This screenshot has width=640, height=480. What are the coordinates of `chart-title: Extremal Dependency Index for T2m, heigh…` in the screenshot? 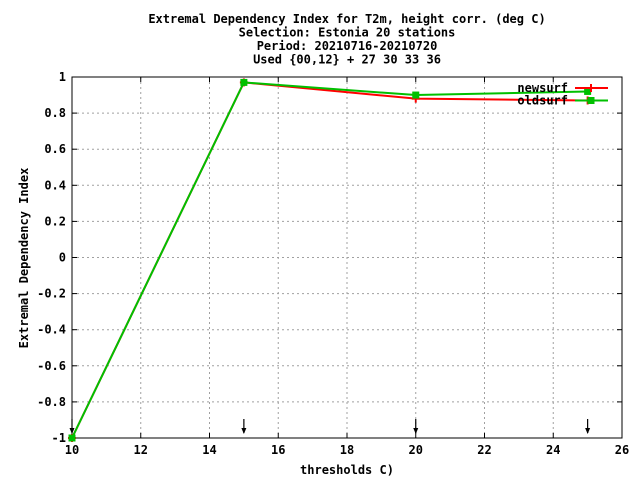 It's located at (346, 39).